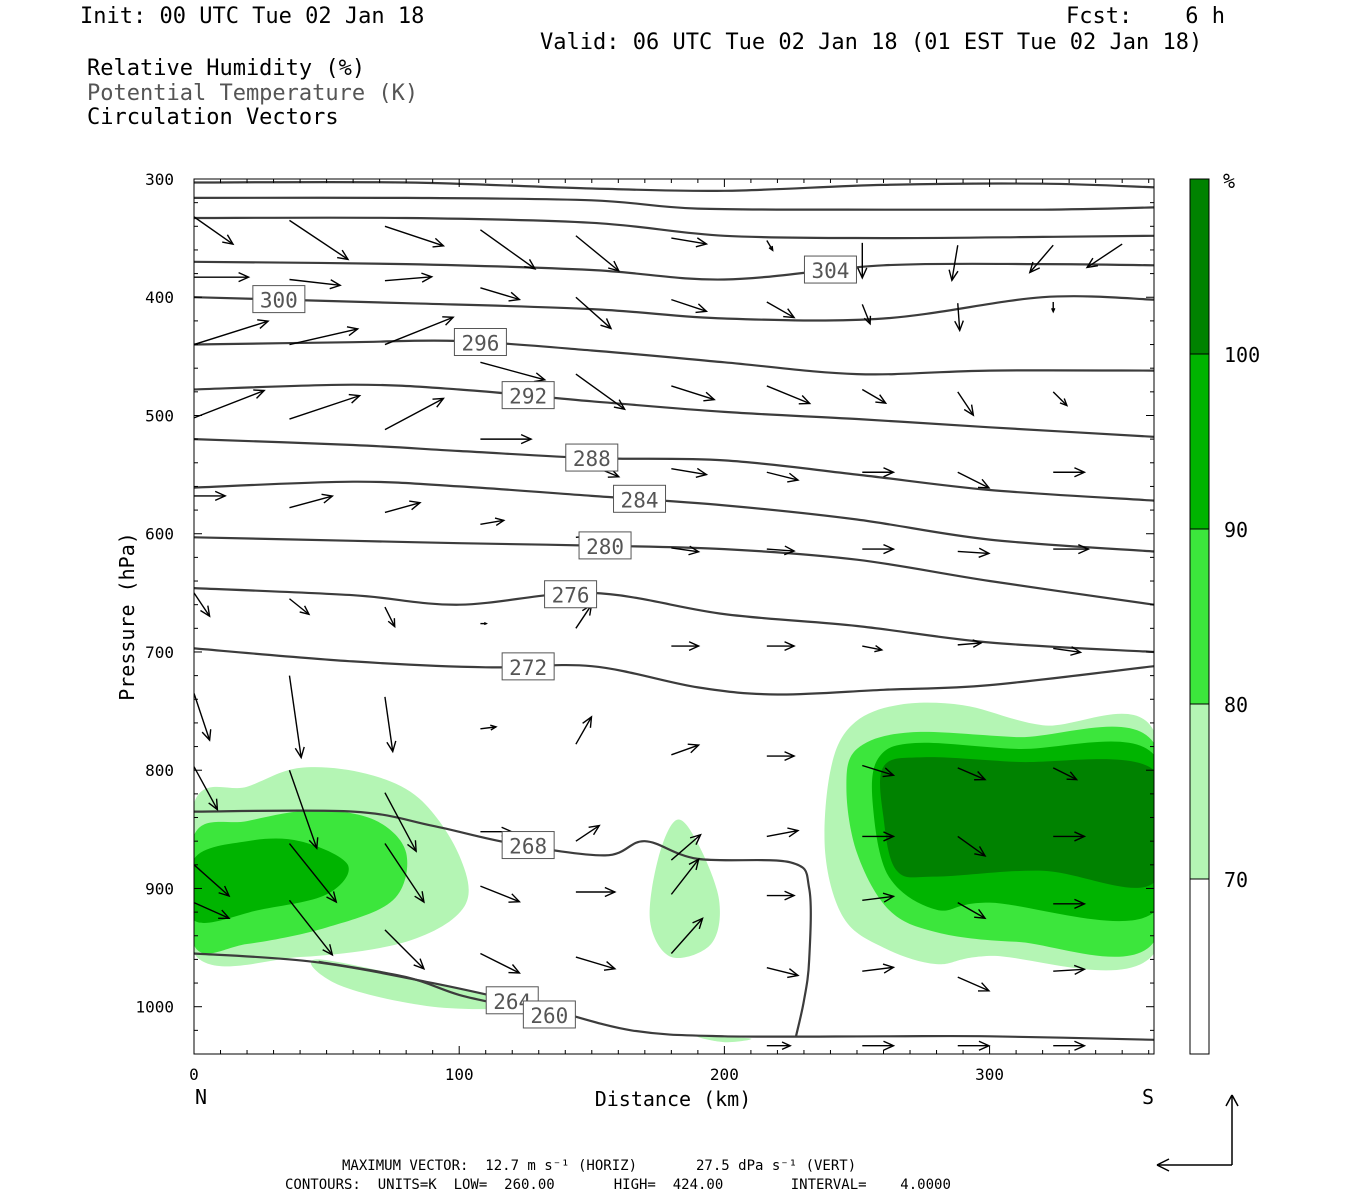 Image resolution: width=1350 pixels, height=1200 pixels. I want to click on contour-label-text: 304, so click(830, 271).